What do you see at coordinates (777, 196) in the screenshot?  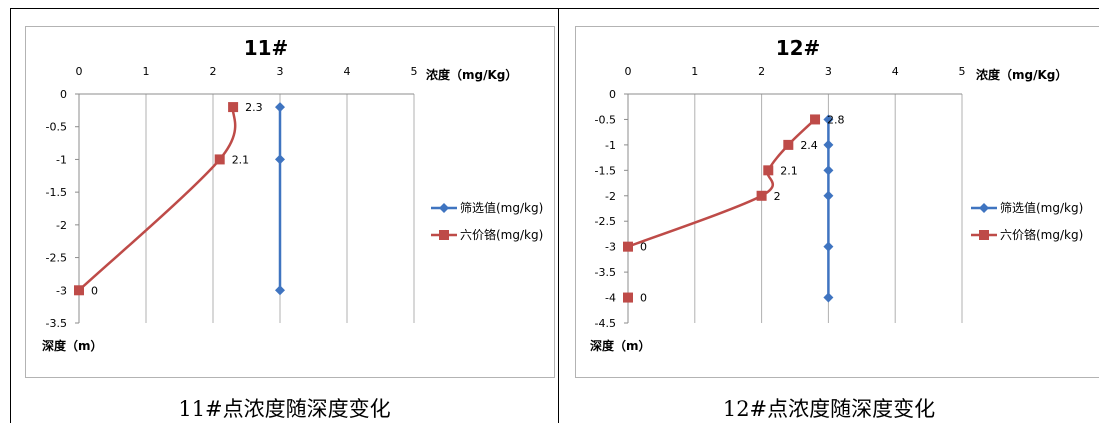 I see `data-label: 2` at bounding box center [777, 196].